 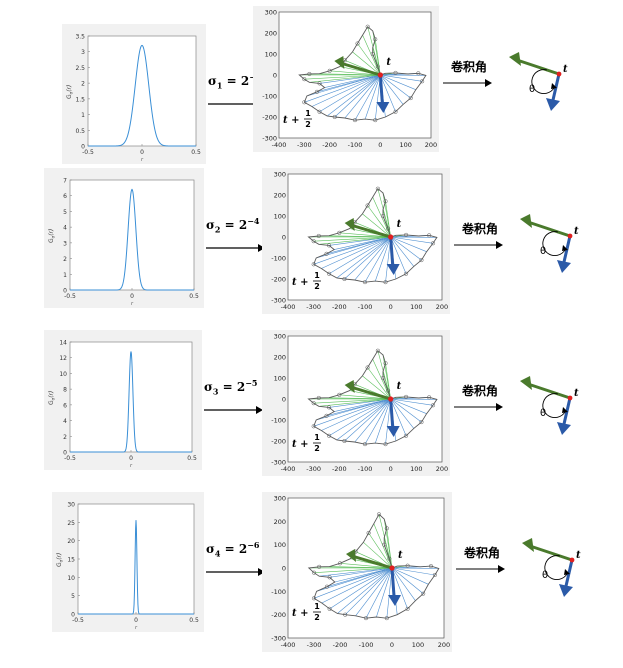 I want to click on leaf-ytick-label: 200, so click(x=280, y=358).